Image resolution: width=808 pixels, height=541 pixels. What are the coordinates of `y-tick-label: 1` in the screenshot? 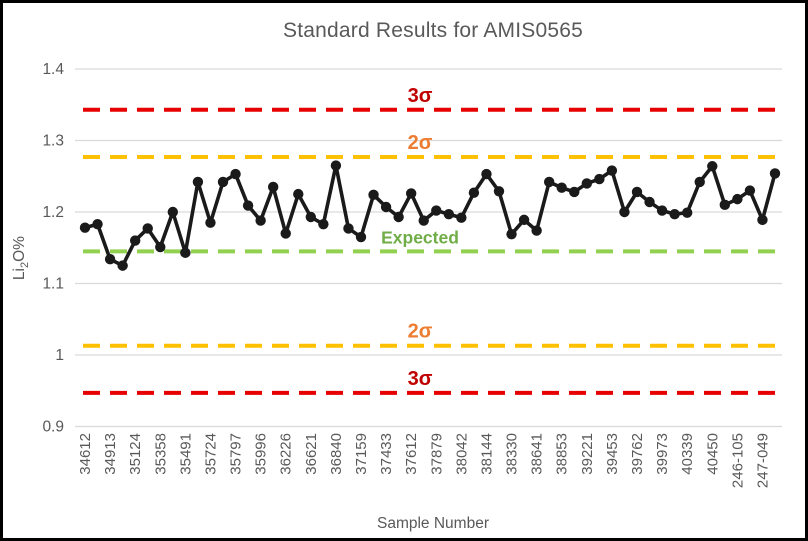 It's located at (59, 355).